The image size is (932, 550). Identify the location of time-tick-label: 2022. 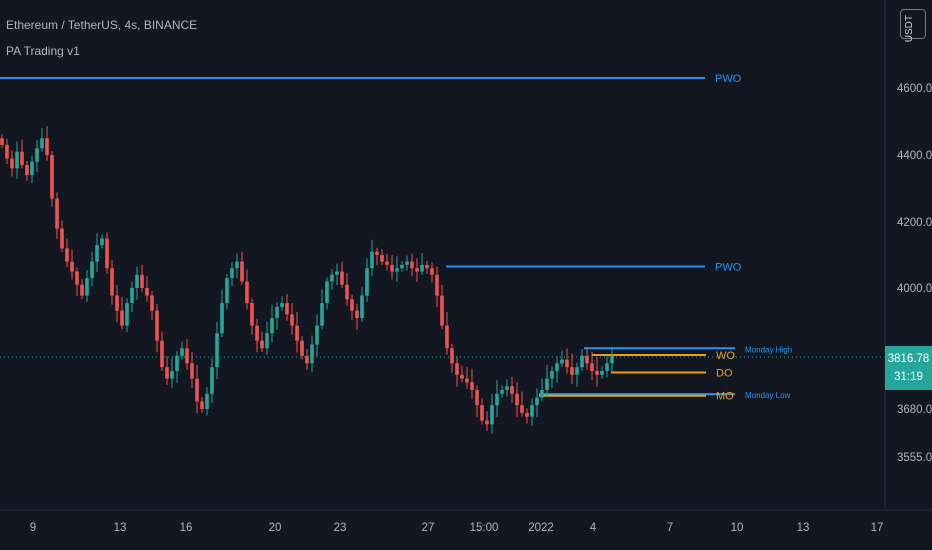
(541, 528).